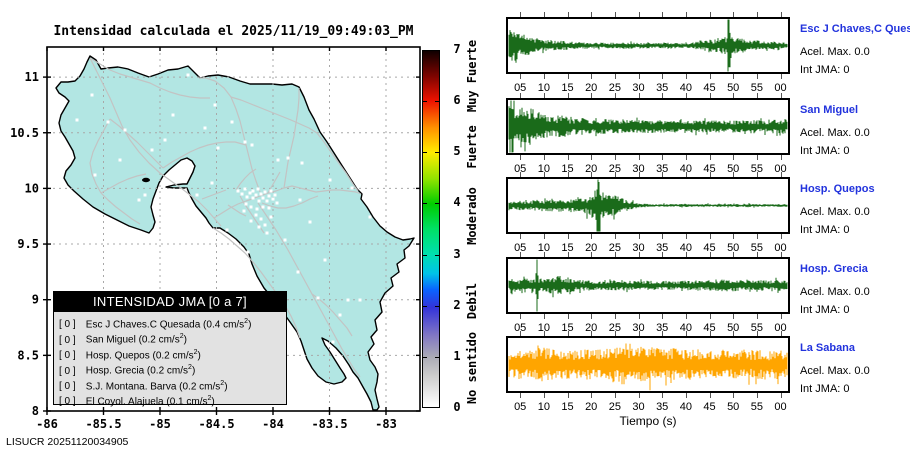 The image size is (910, 460). What do you see at coordinates (160, 424) in the screenshot?
I see `map-x-tick-label: -85` at bounding box center [160, 424].